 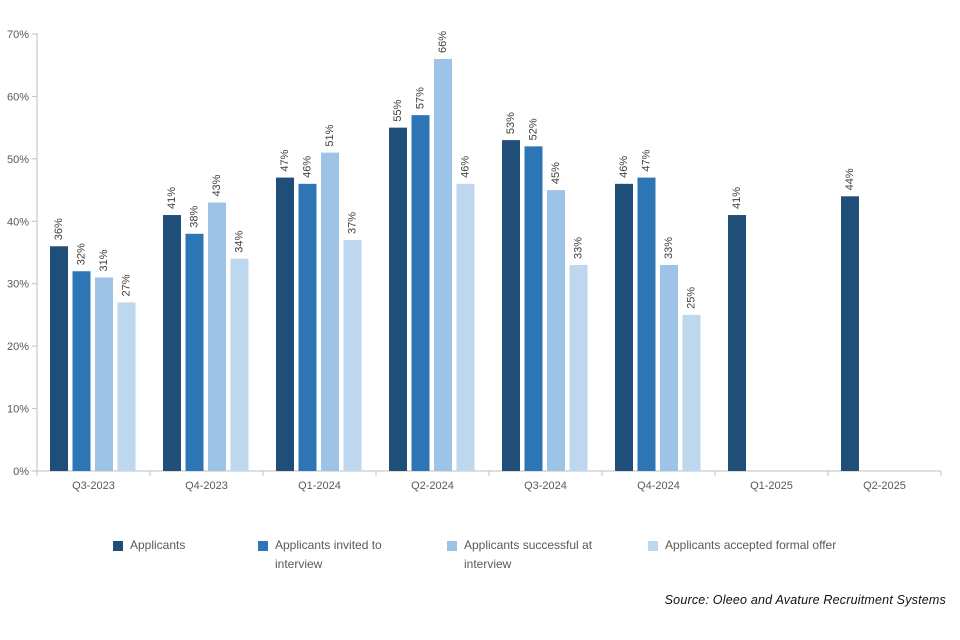 What do you see at coordinates (82, 254) in the screenshot?
I see `bar-value-label: 32%` at bounding box center [82, 254].